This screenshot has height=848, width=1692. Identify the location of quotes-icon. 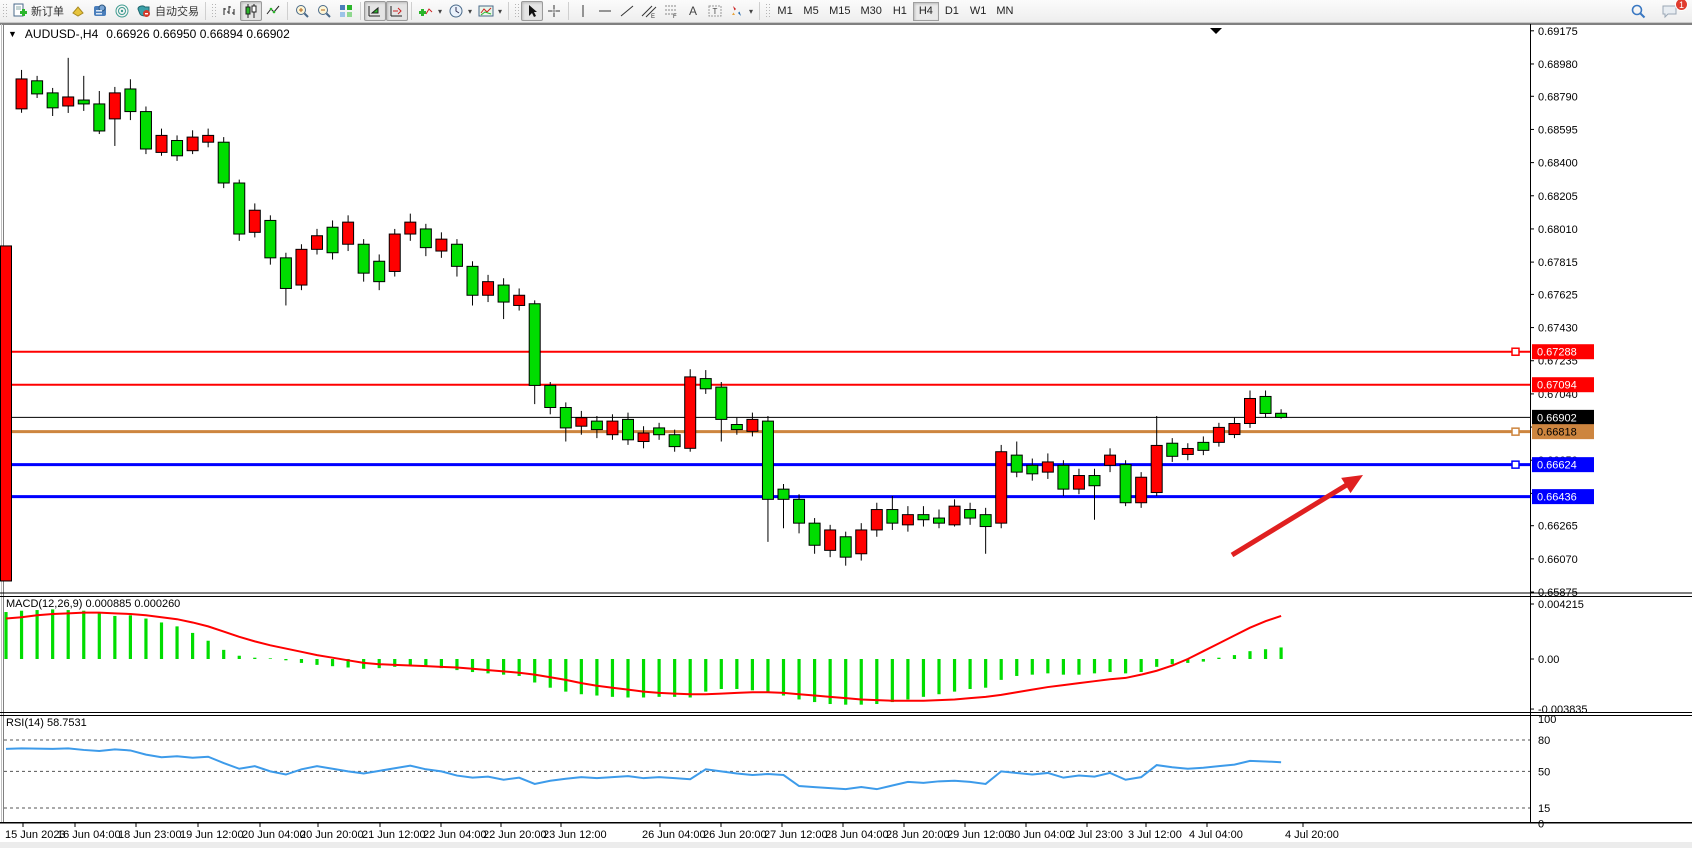
(78, 11).